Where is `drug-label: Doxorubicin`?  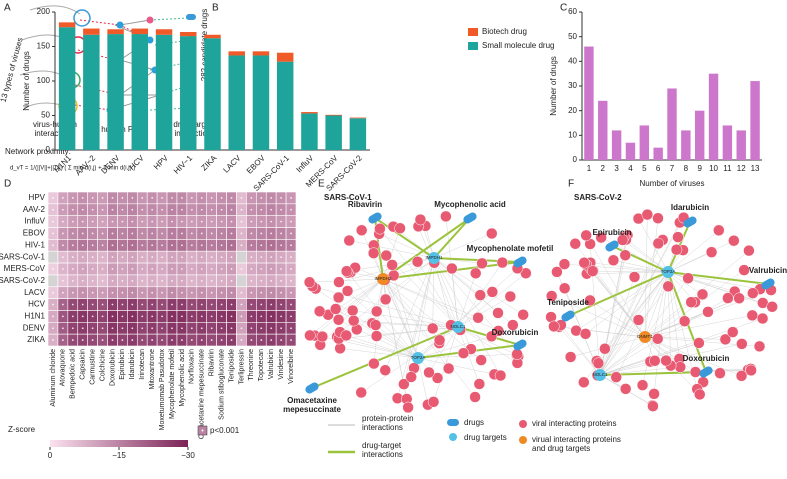 drug-label: Doxorubicin is located at coordinates (515, 332).